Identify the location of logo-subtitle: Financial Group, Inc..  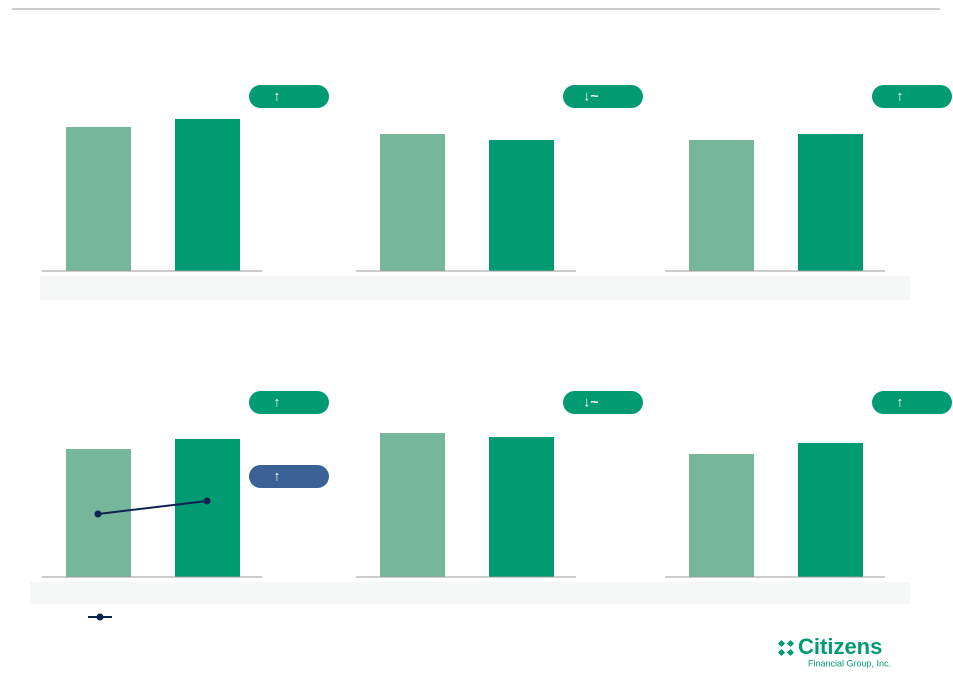
(849, 663).